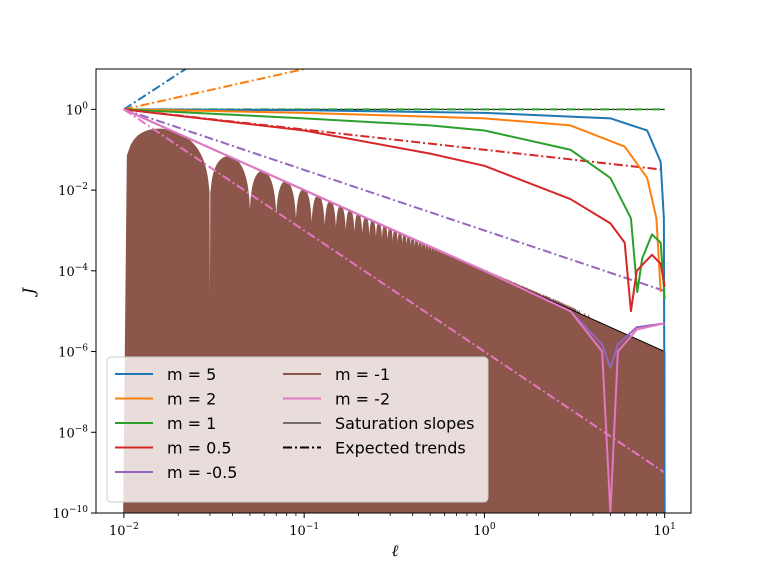 Image resolution: width=768 pixels, height=576 pixels. I want to click on y-tick-label-5: 10⁰, so click(77, 109).